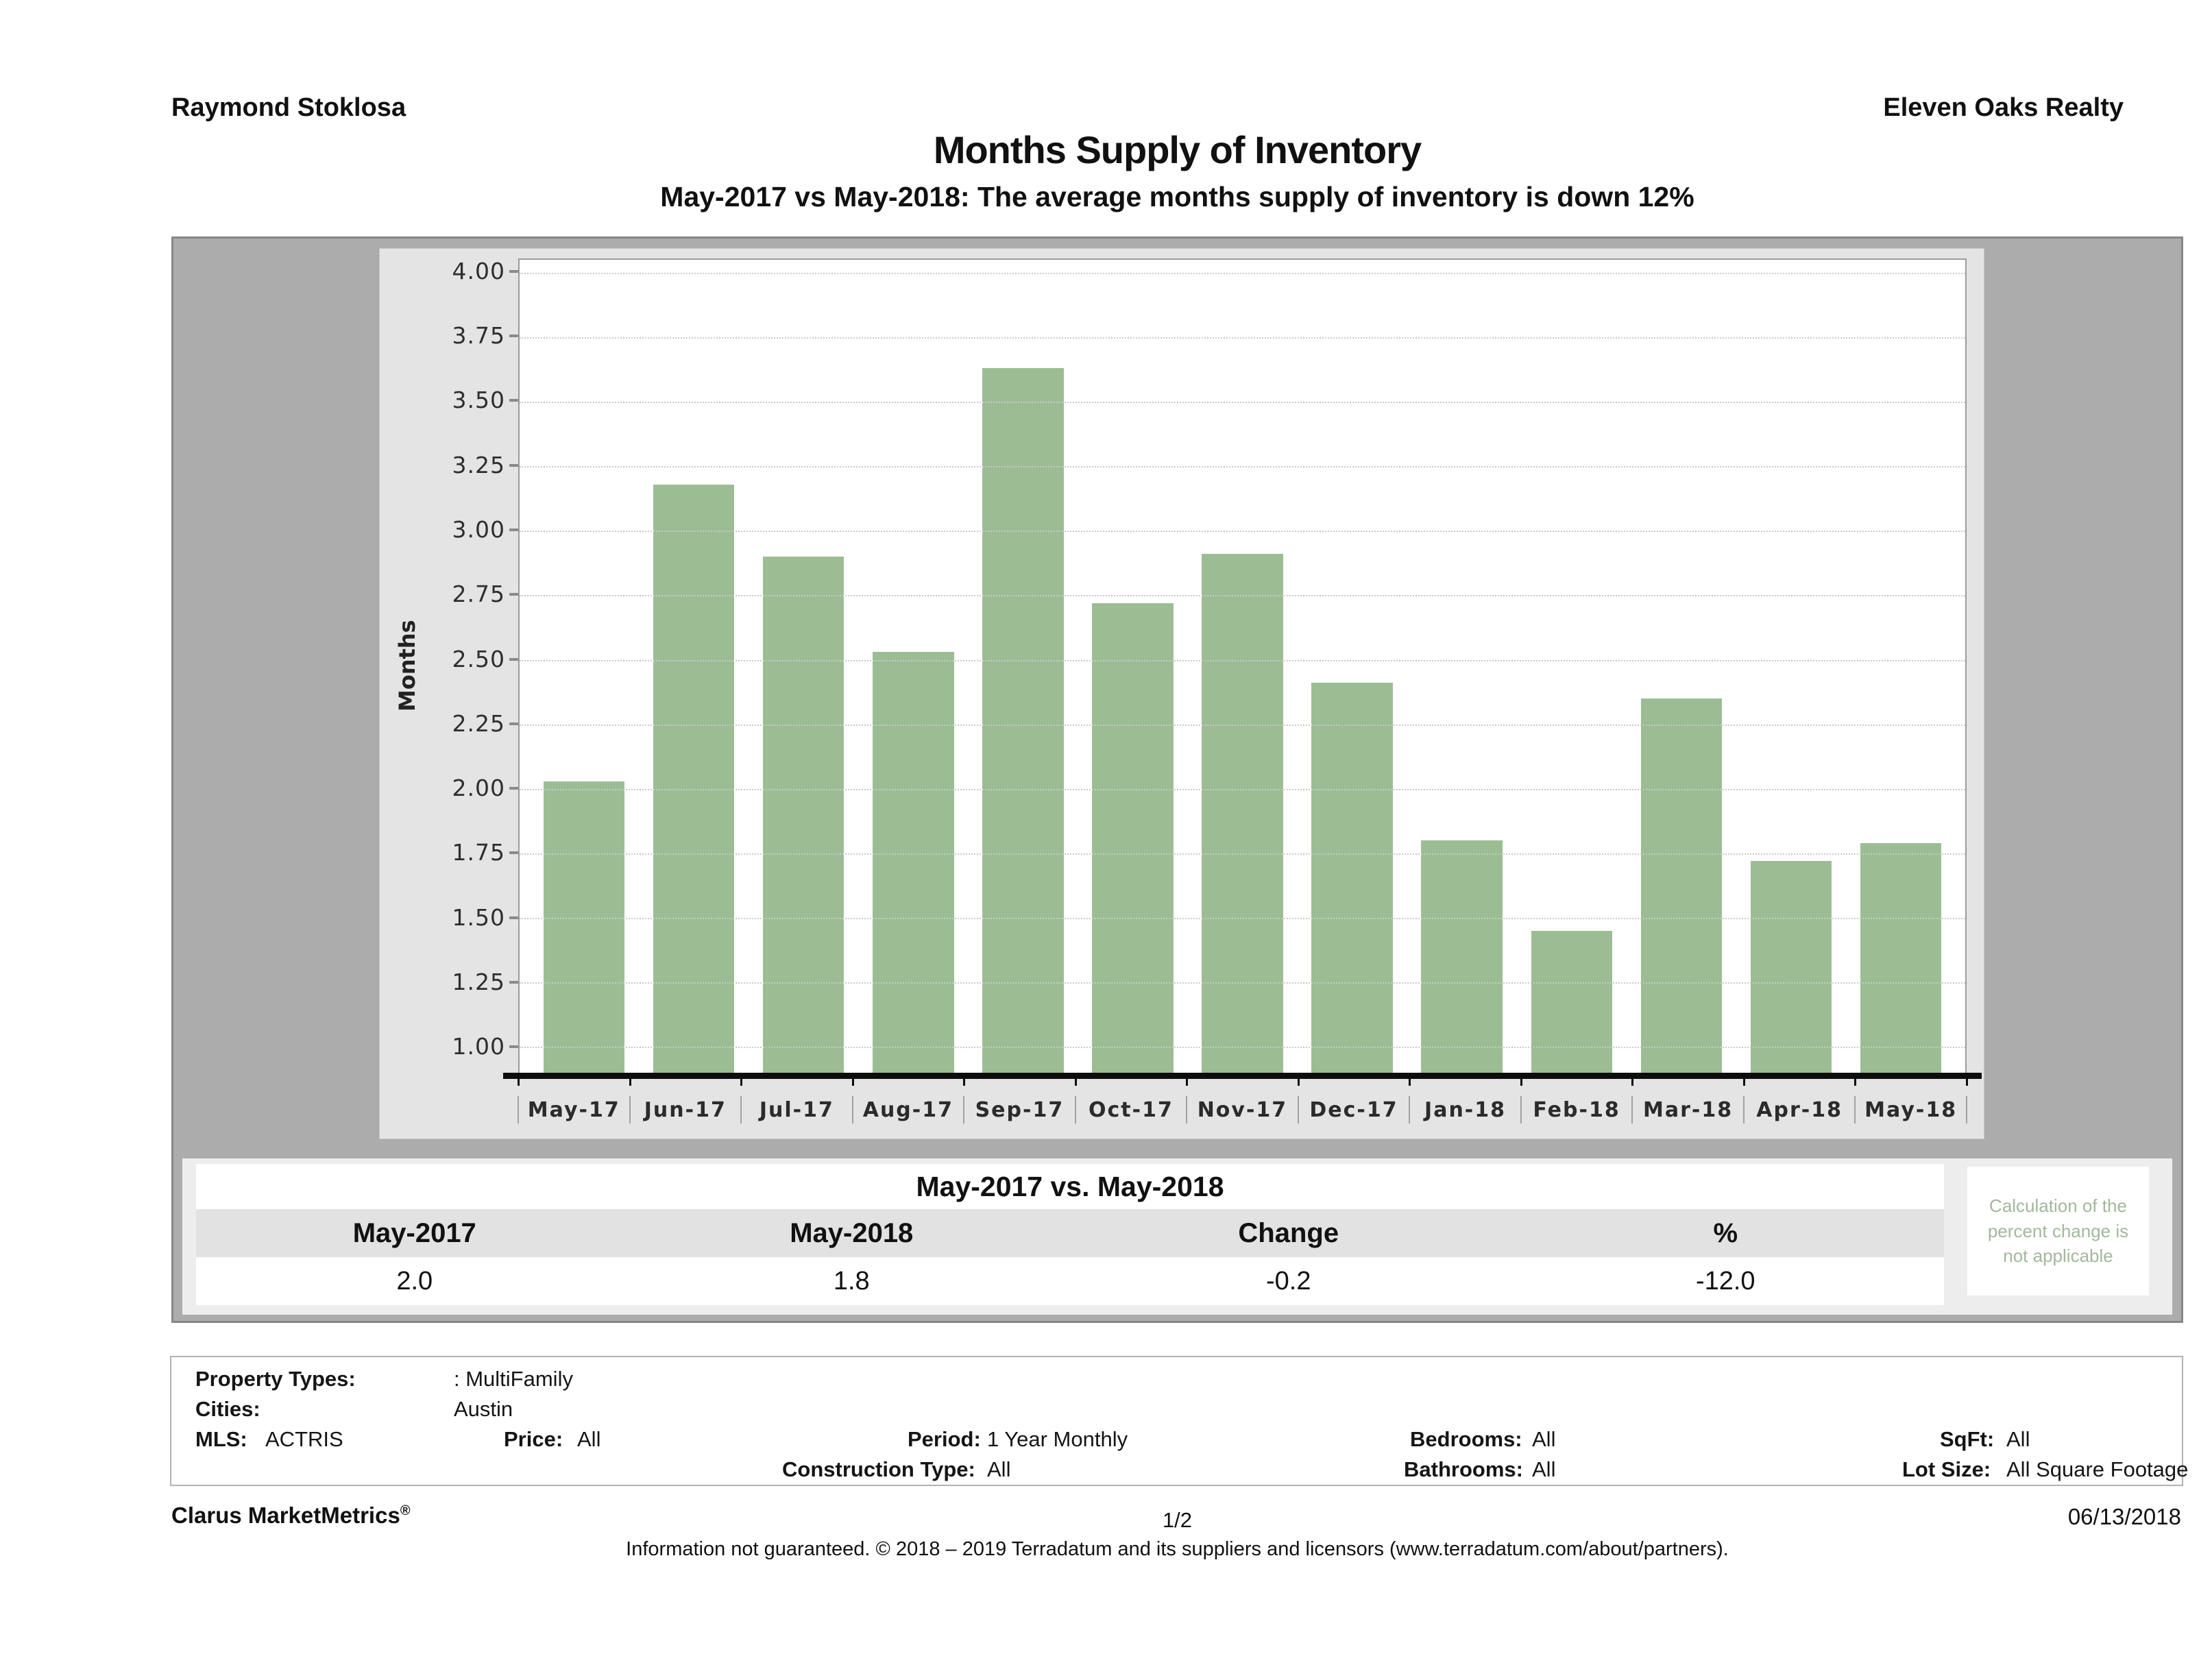 The image size is (2212, 1678). I want to click on col-header-may-2018: May-2018, so click(852, 1232).